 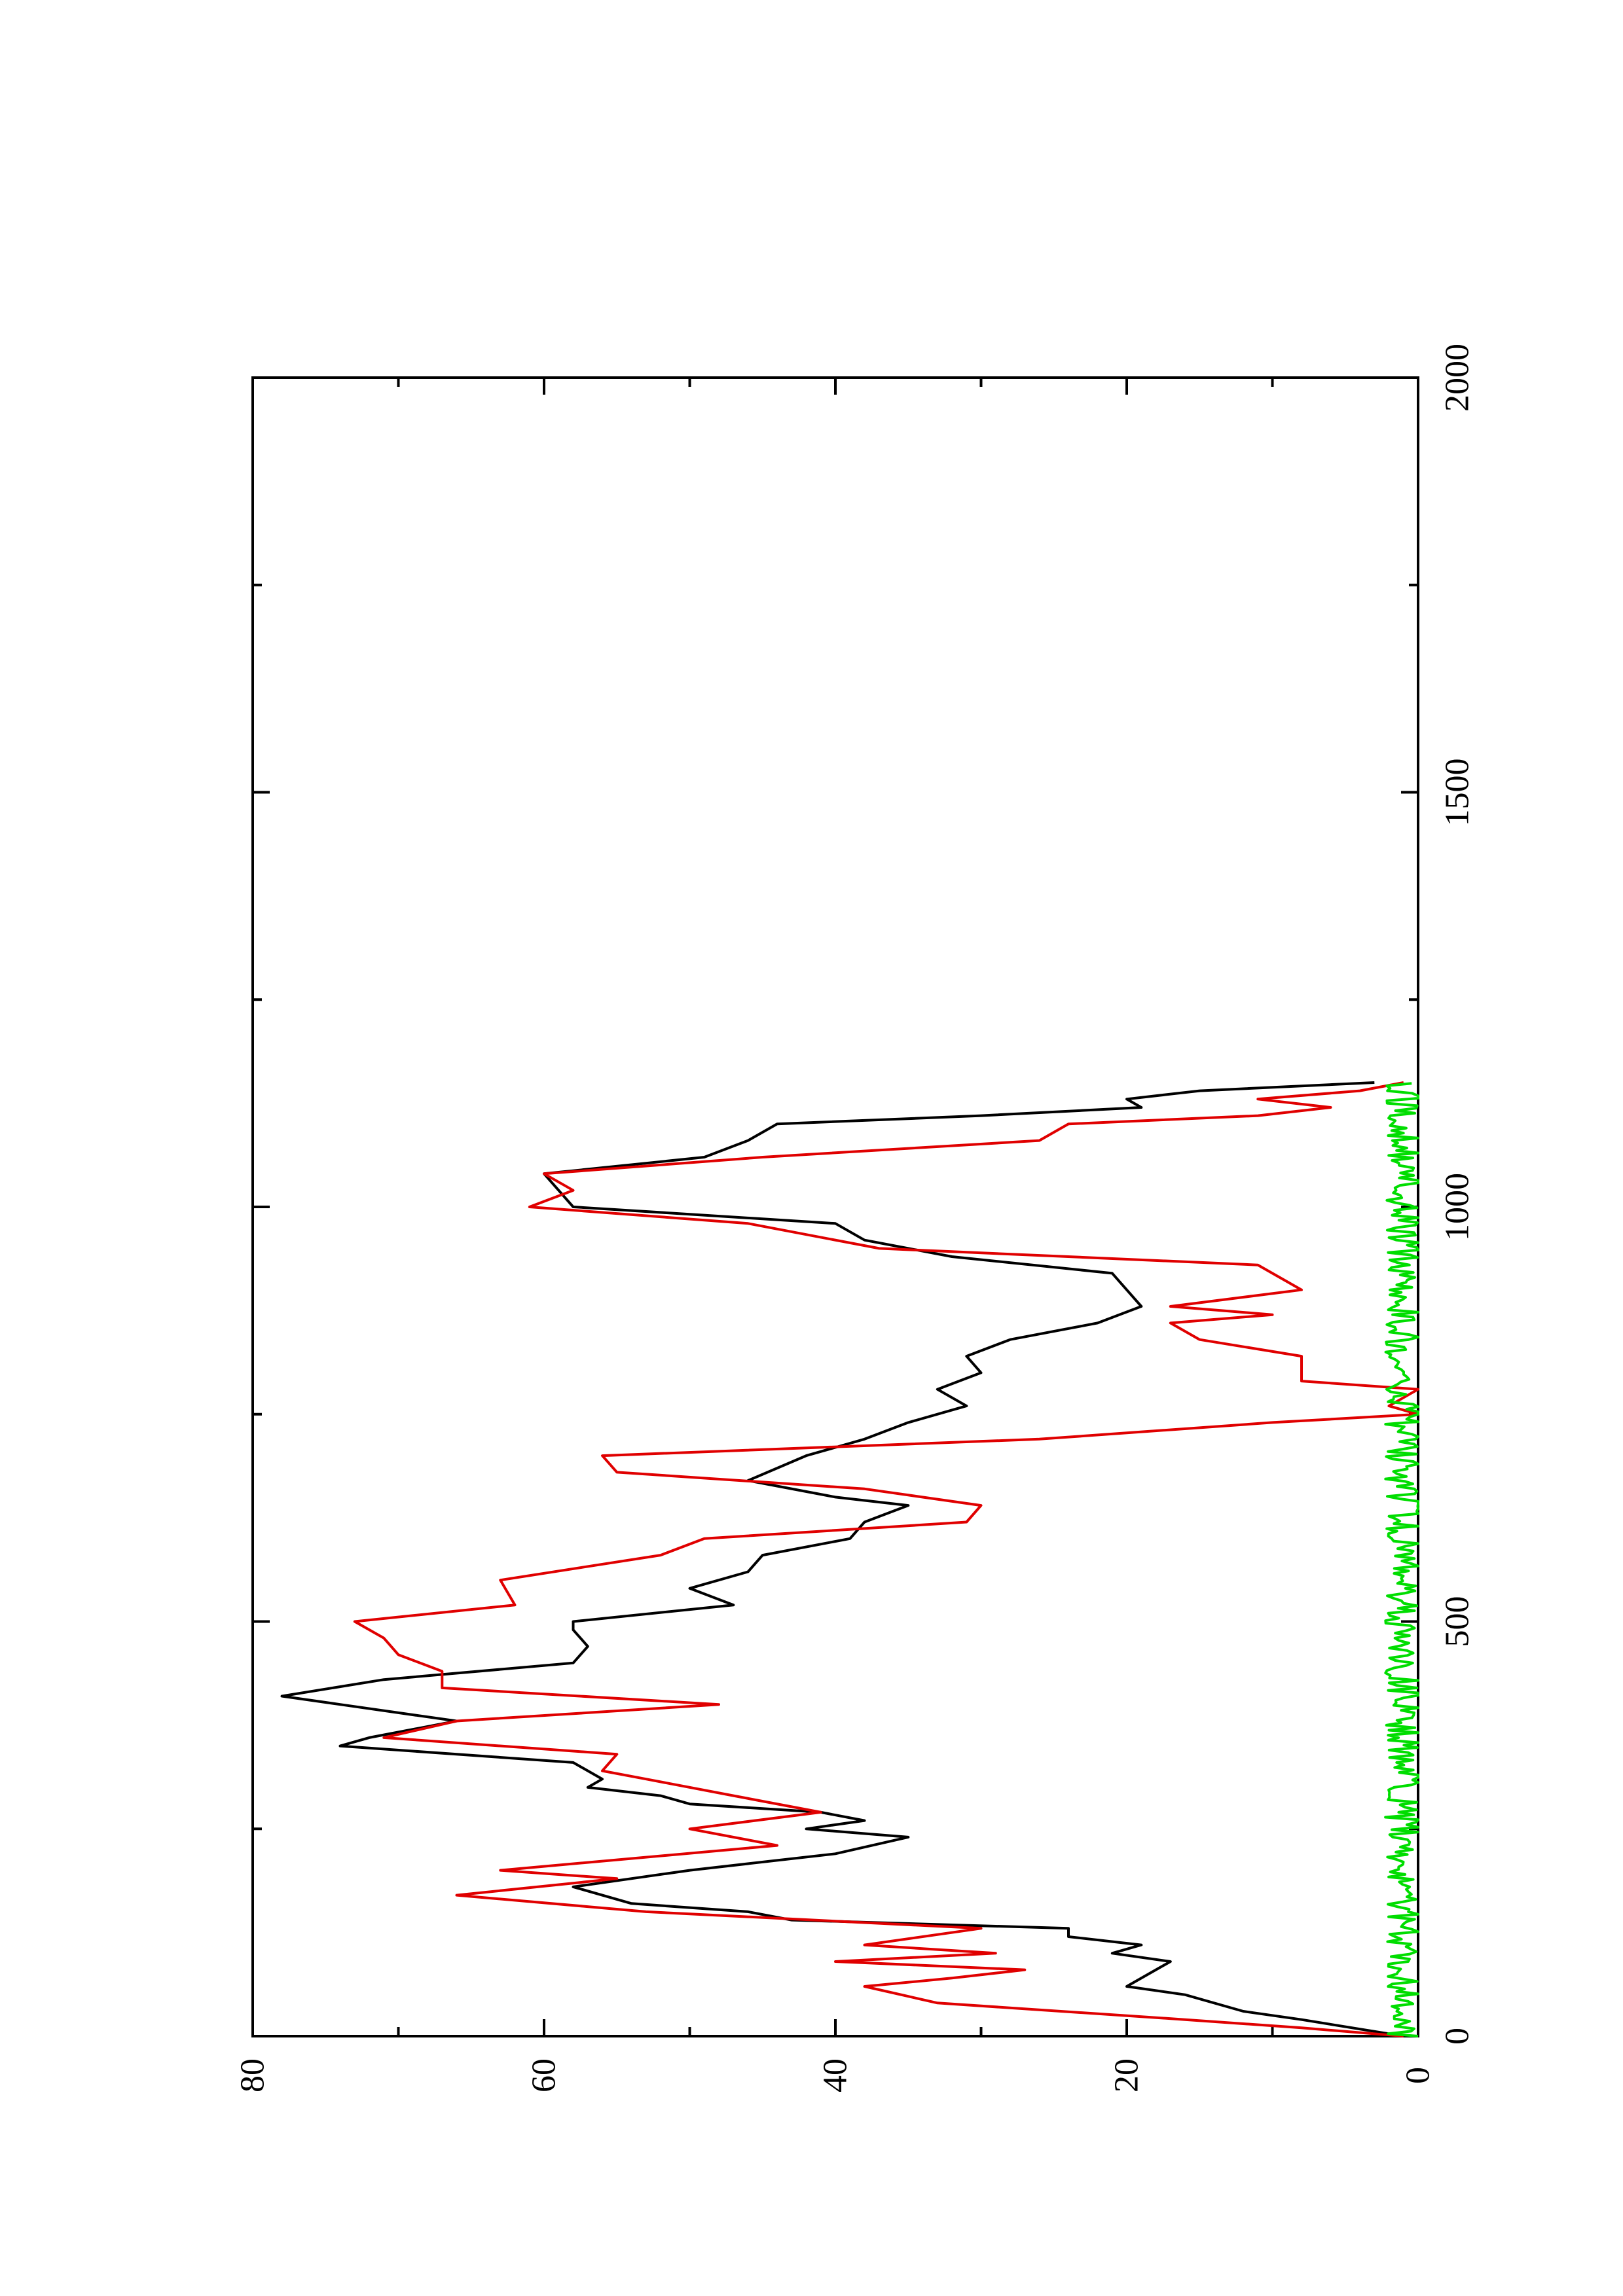 What do you see at coordinates (1457, 378) in the screenshot?
I see `x-tick-label: 2000` at bounding box center [1457, 378].